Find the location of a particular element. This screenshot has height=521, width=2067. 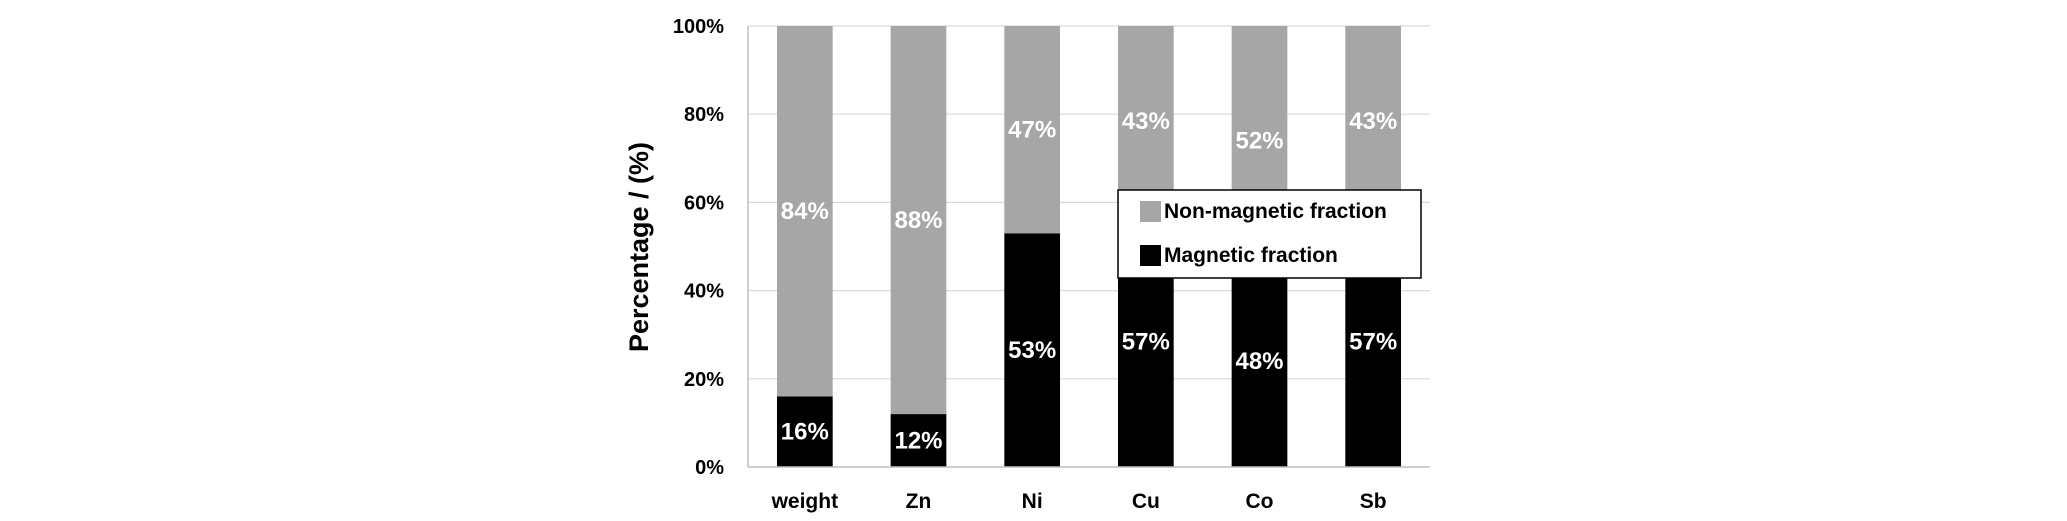

x-tick-label: Ni is located at coordinates (1032, 501).